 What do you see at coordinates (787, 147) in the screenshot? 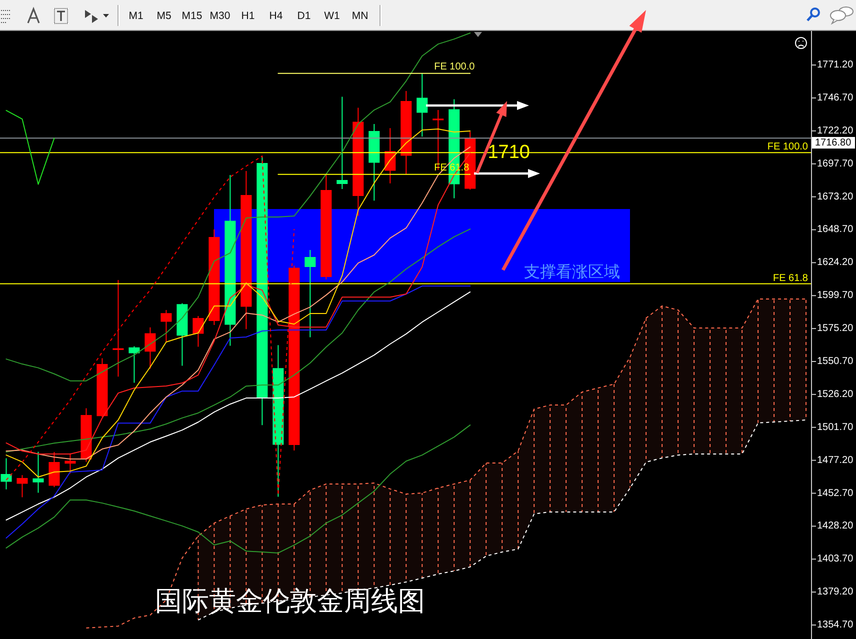
I see `ref-line-label: FE 100.0` at bounding box center [787, 147].